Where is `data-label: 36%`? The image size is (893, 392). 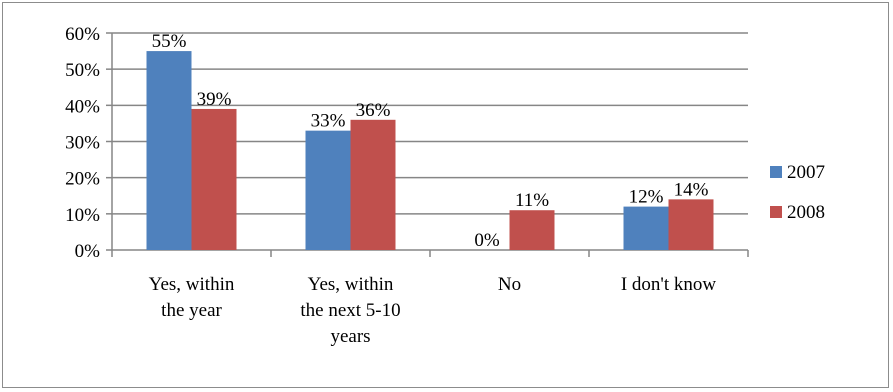
data-label: 36% is located at coordinates (373, 110).